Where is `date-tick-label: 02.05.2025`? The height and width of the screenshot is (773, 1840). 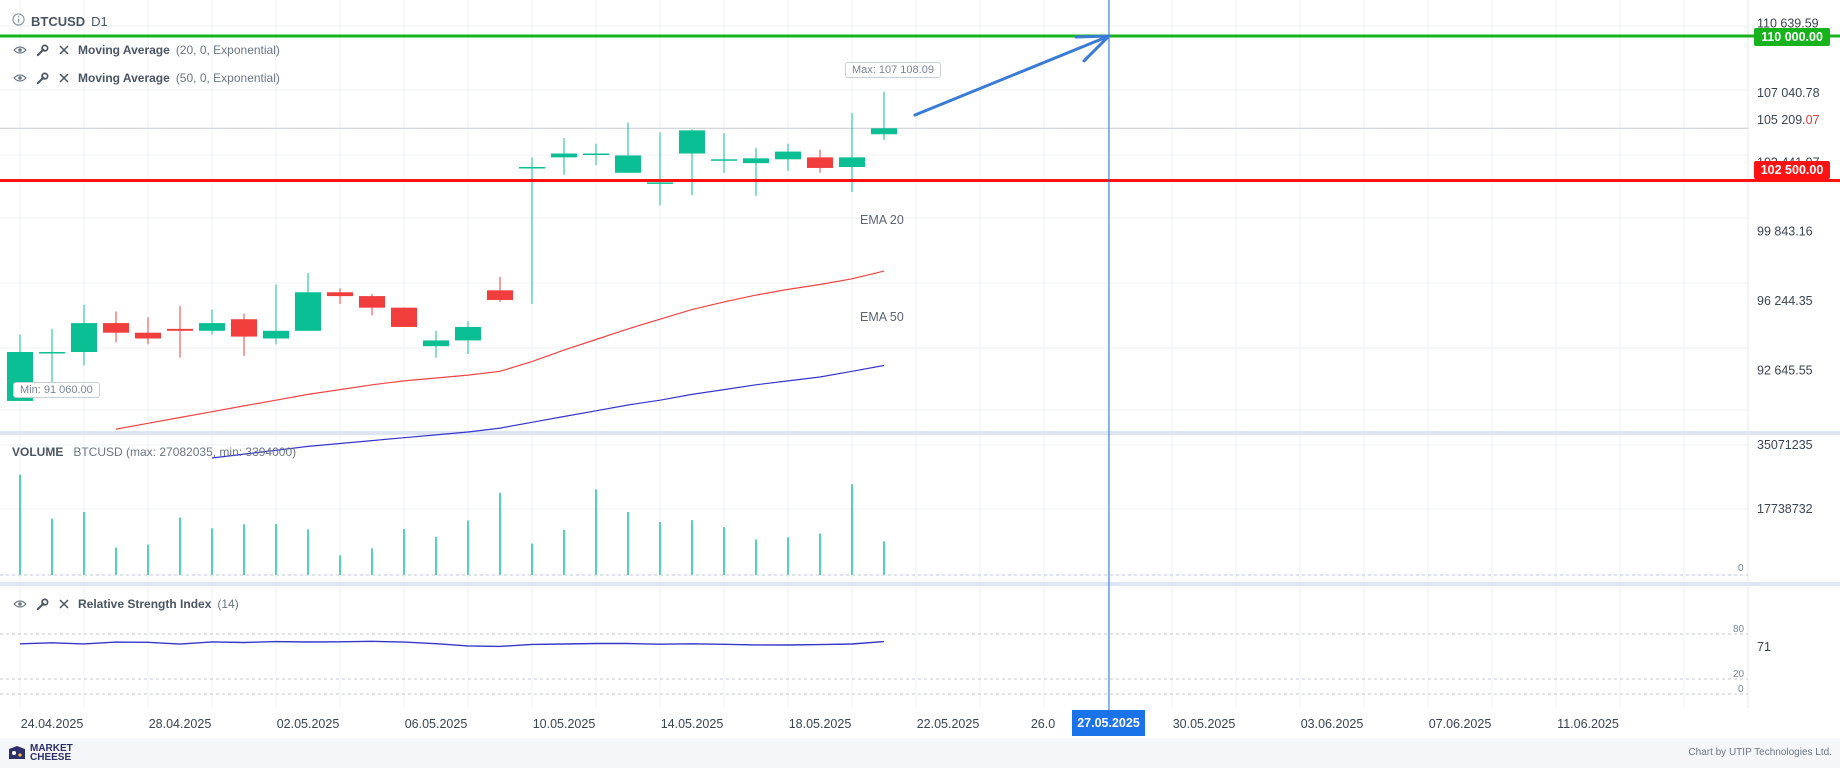
date-tick-label: 02.05.2025 is located at coordinates (308, 724).